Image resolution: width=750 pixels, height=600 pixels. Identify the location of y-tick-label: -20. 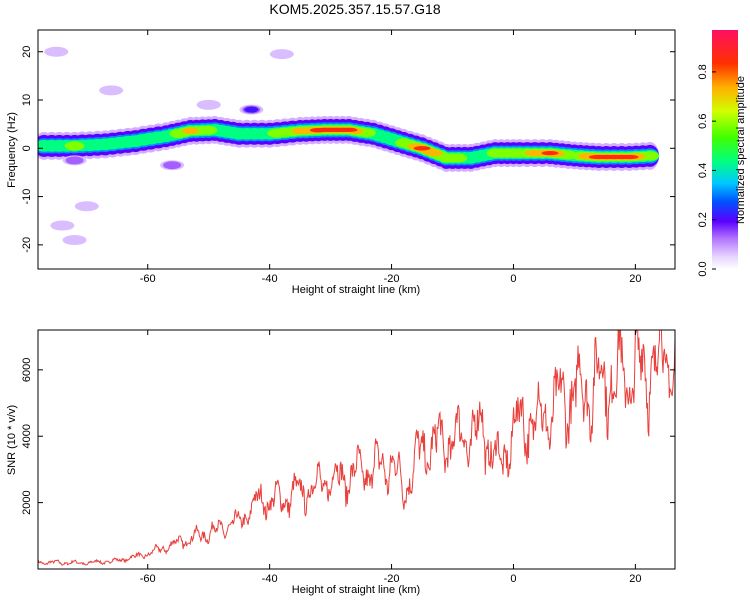
(27, 245).